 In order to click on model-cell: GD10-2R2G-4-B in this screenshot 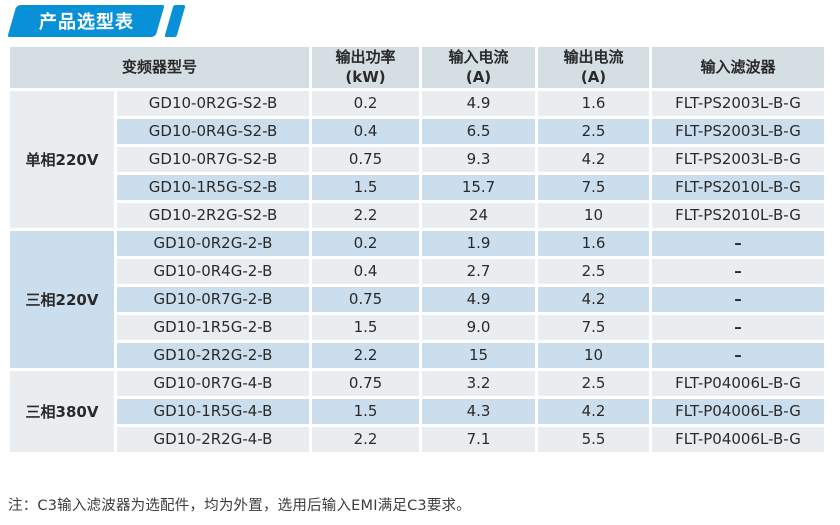, I will do `click(213, 439)`.